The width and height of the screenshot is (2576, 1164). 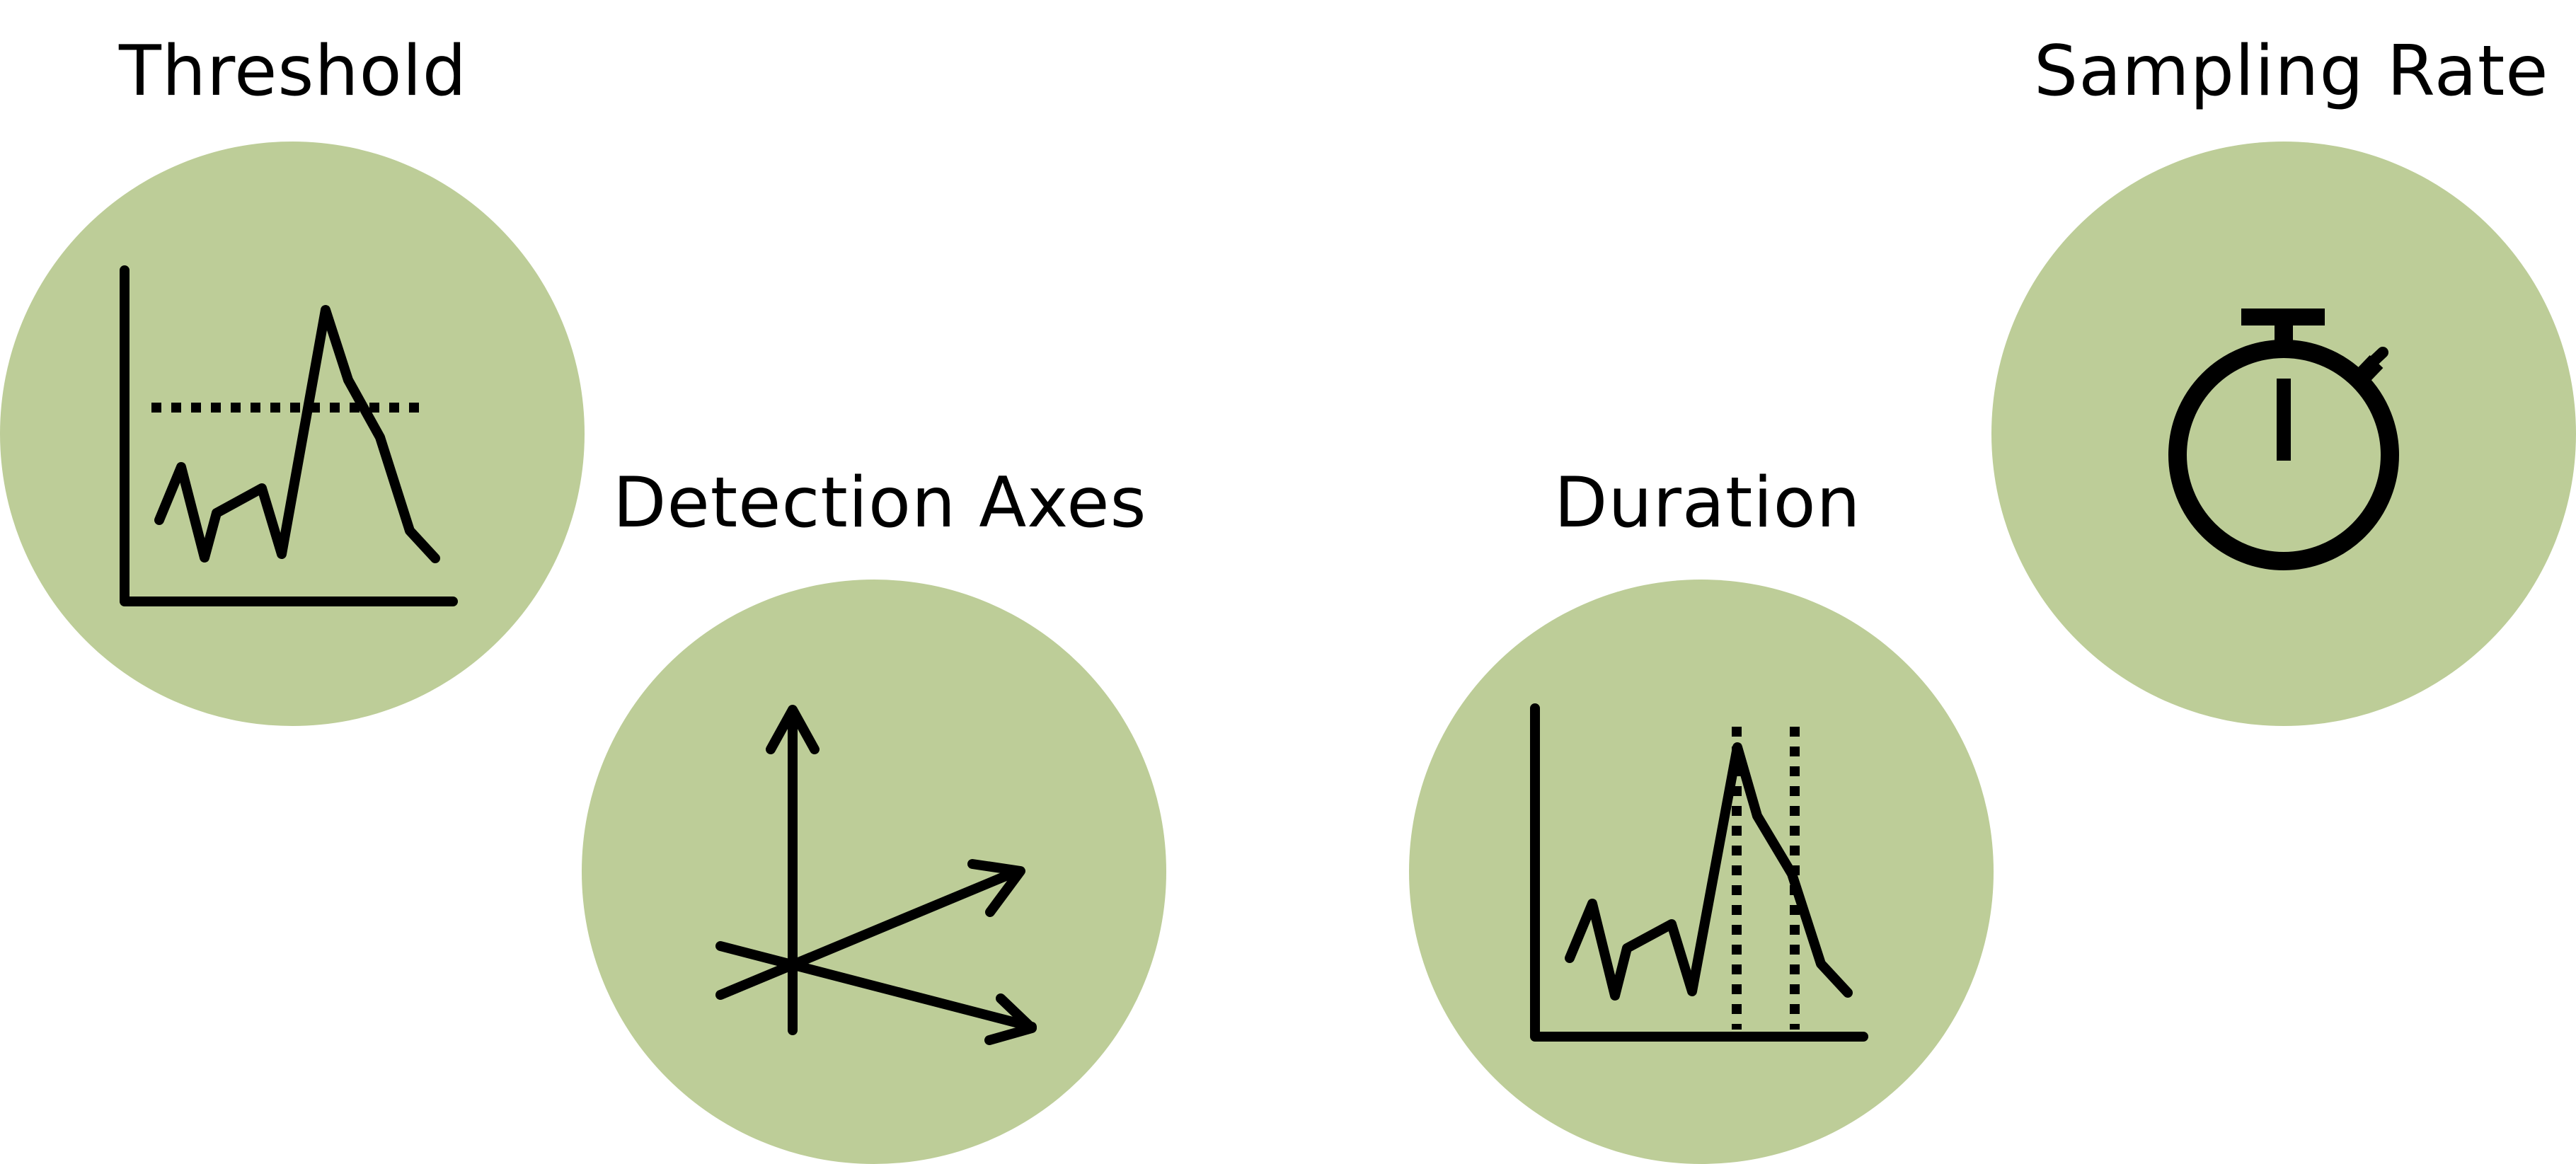 I want to click on detection-axes-circle, so click(x=874, y=872).